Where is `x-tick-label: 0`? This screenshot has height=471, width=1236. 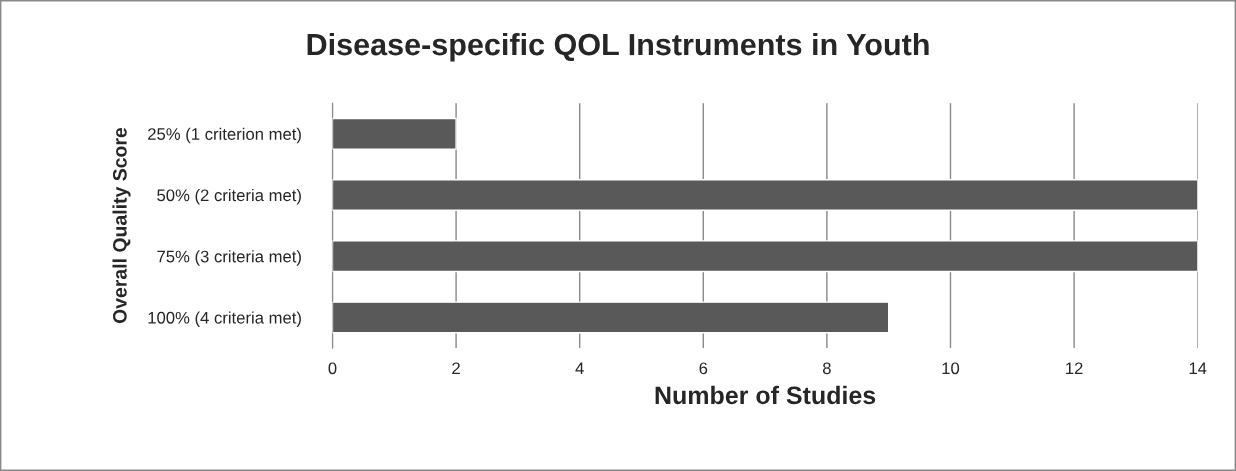 x-tick-label: 0 is located at coordinates (332, 368).